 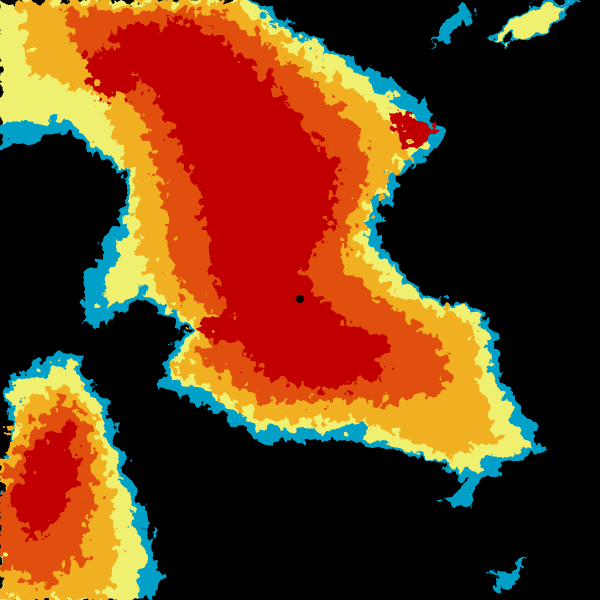 What do you see at coordinates (300, 299) in the screenshot?
I see `radar-site-dot-icon` at bounding box center [300, 299].